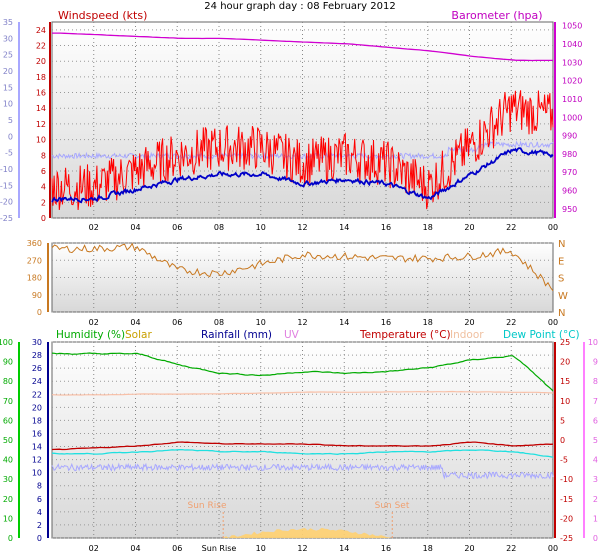 This screenshot has width=600, height=555. Describe the element at coordinates (41, 140) in the screenshot. I see `windspeed-tick-label: 10` at that location.